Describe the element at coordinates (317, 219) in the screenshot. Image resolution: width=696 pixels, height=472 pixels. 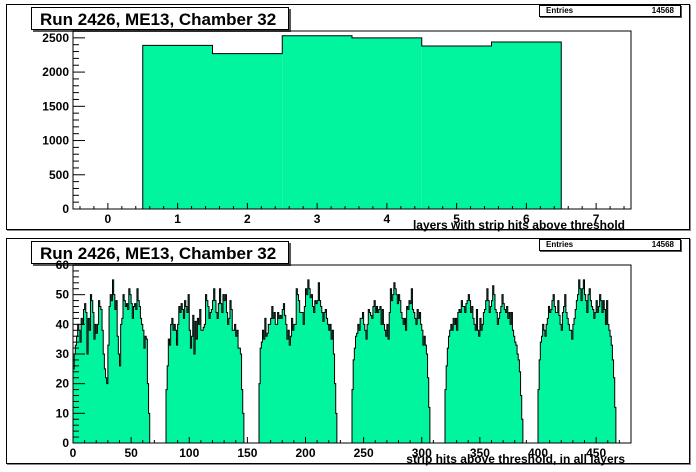
I see `x-tick-label: 3` at that location.